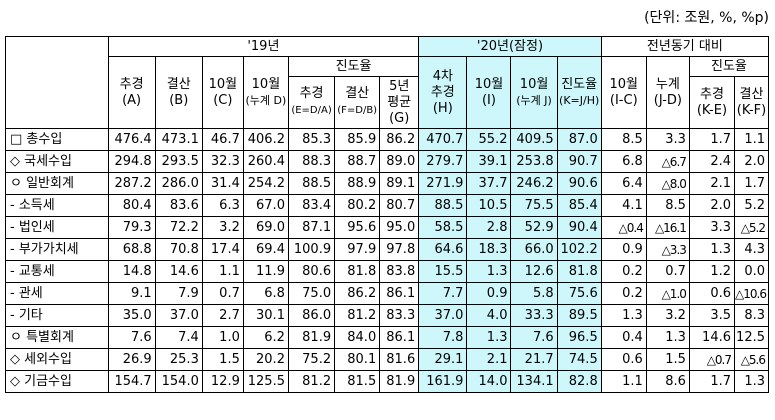 This screenshot has height=420, width=775. I want to click on table-cell: 70.8, so click(178, 249).